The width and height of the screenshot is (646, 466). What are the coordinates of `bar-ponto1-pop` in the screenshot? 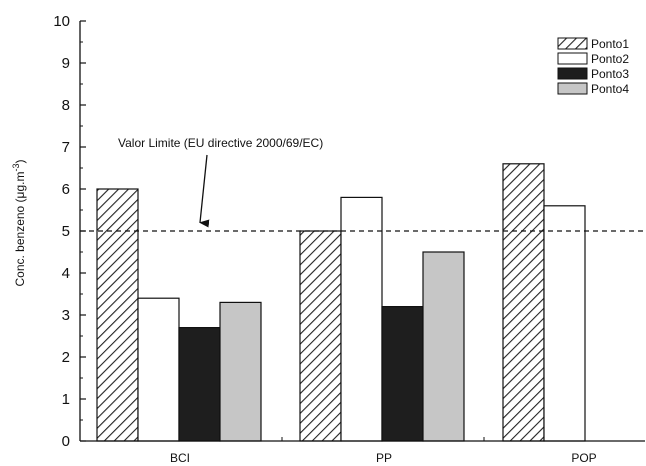 It's located at (523, 302).